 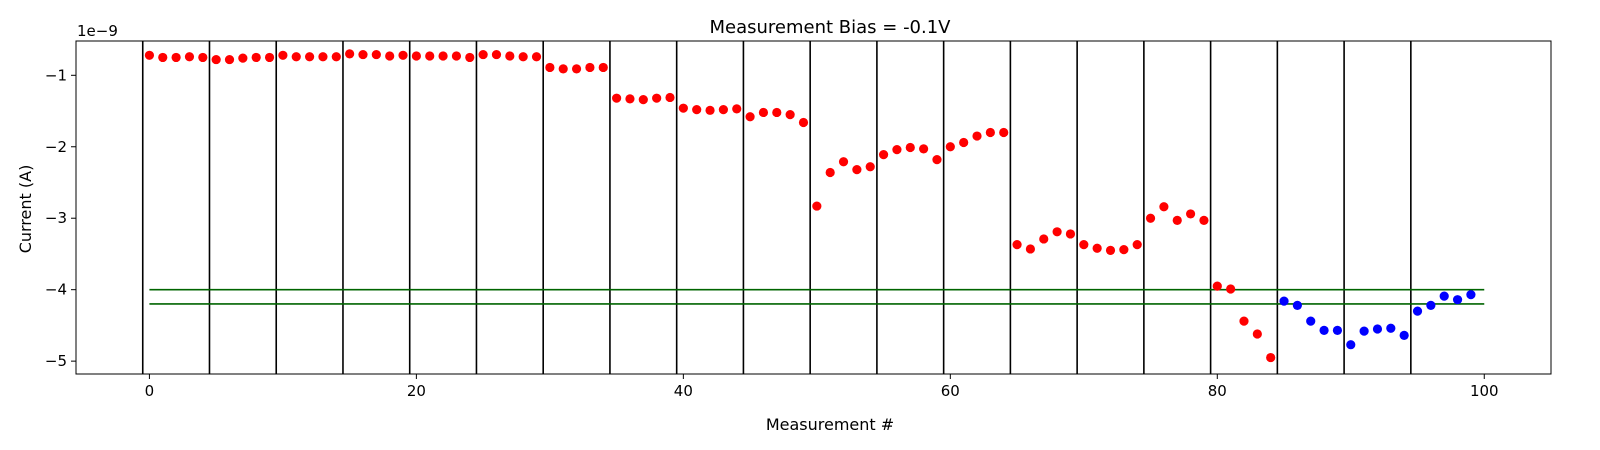 I want to click on y-tick-label: −4, so click(x=56, y=290).